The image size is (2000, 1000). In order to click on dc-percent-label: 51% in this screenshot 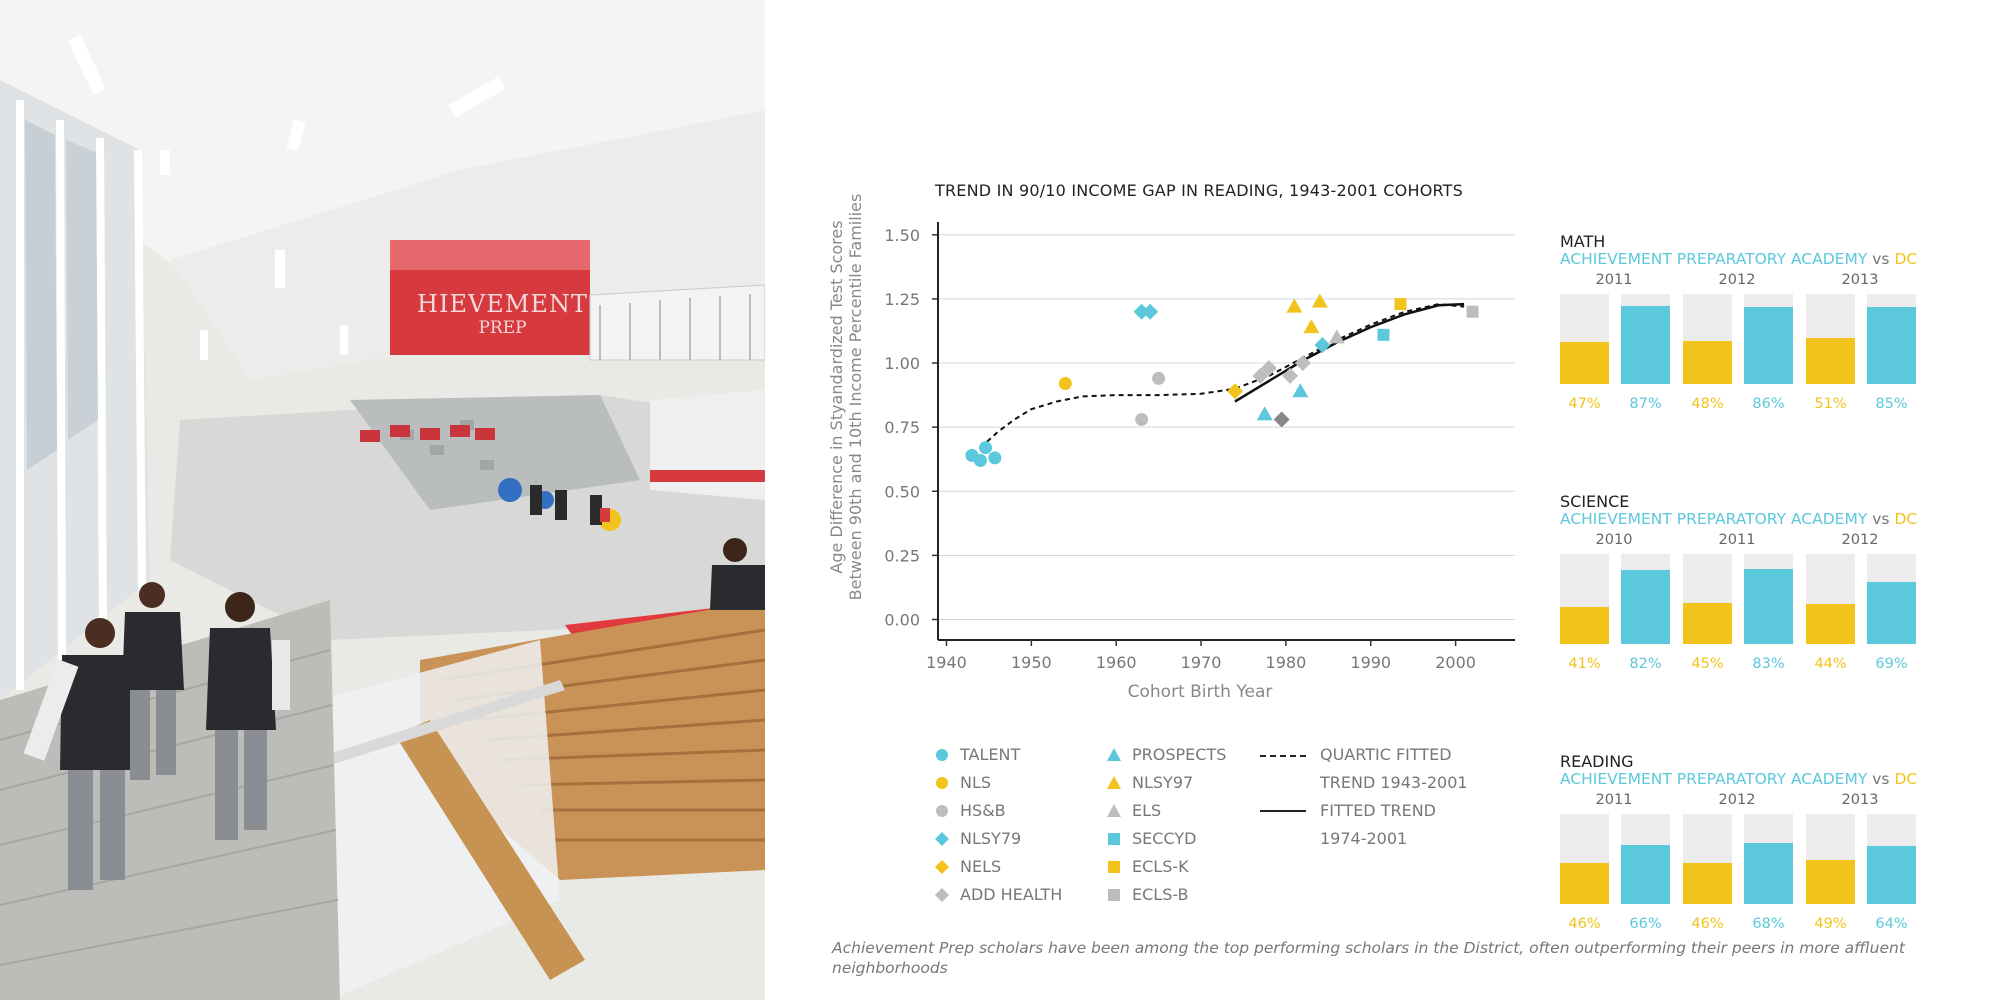, I will do `click(1830, 404)`.